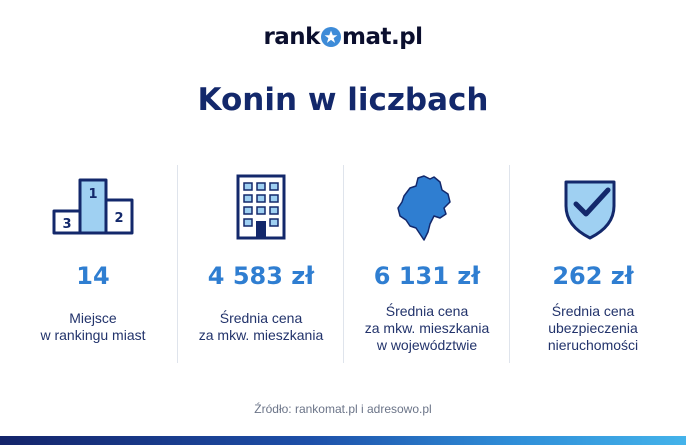  What do you see at coordinates (427, 210) in the screenshot?
I see `region-map-icon` at bounding box center [427, 210].